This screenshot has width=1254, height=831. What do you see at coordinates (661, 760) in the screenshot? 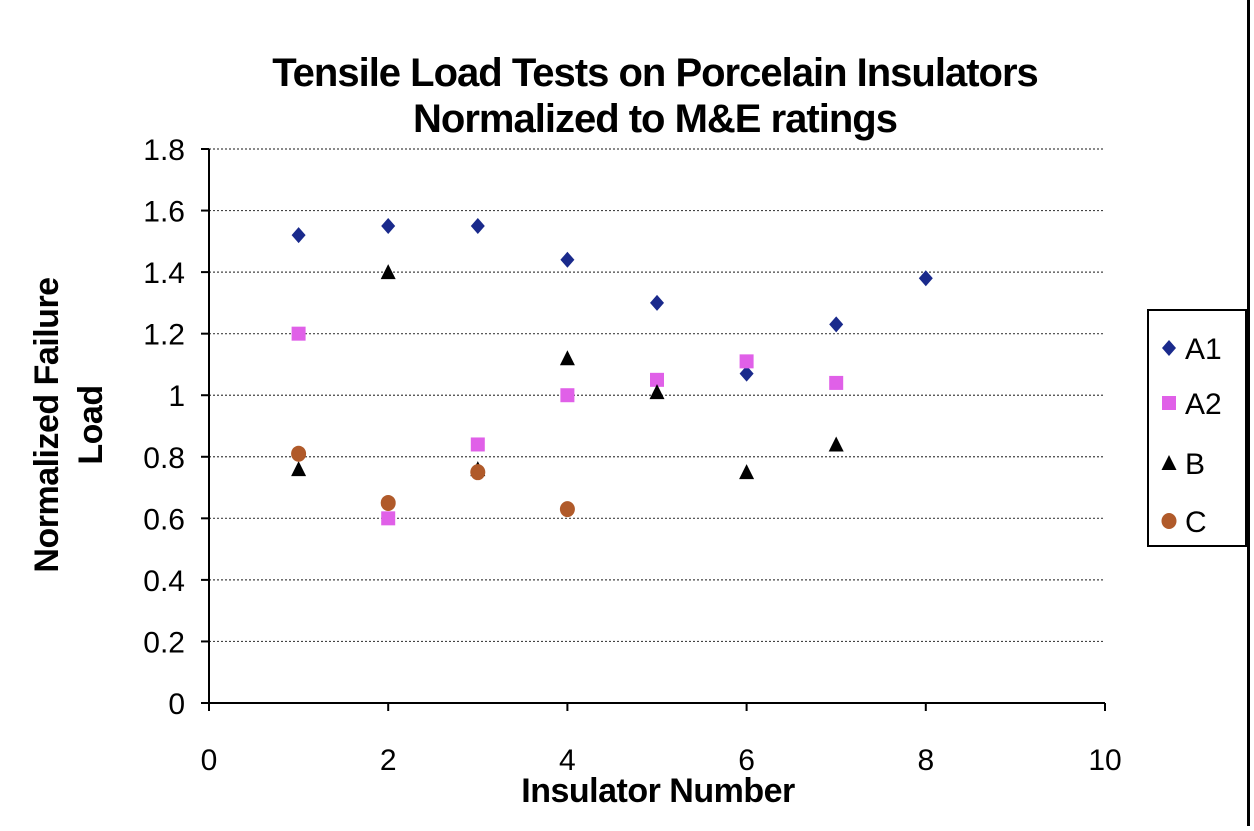
I see `x-tick-labels: 0 2 4 6 8 10` at bounding box center [661, 760].